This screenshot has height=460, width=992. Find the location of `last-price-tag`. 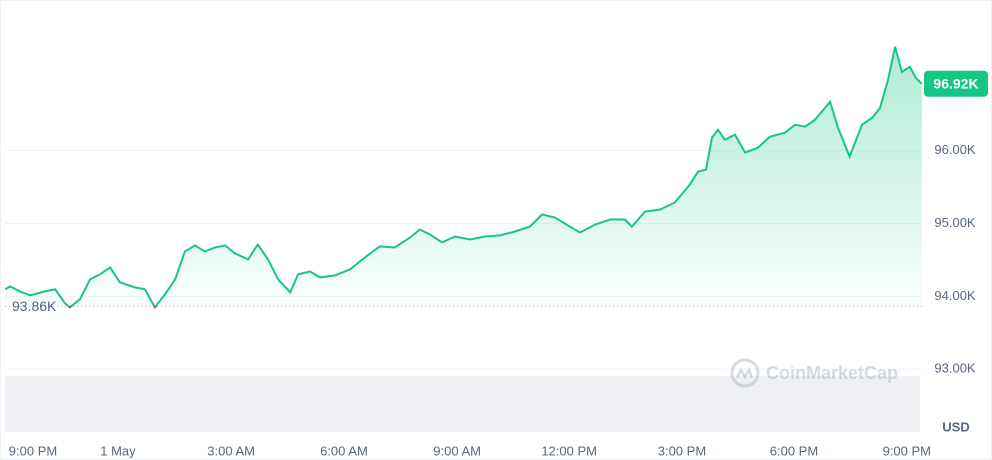

last-price-tag is located at coordinates (956, 83).